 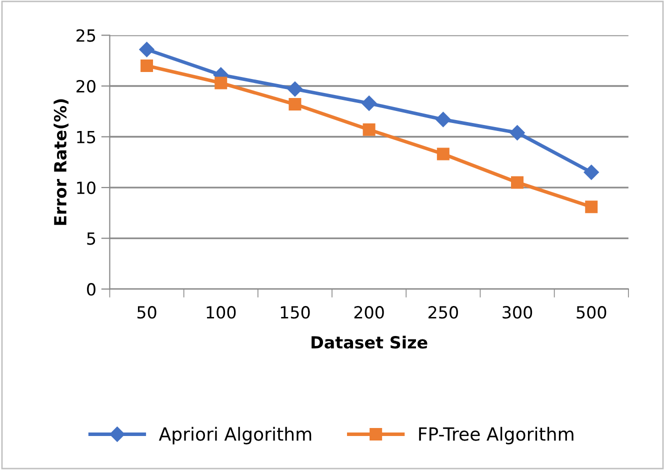 What do you see at coordinates (496, 435) in the screenshot?
I see `legend-label: FP-Tree Algorithm` at bounding box center [496, 435].